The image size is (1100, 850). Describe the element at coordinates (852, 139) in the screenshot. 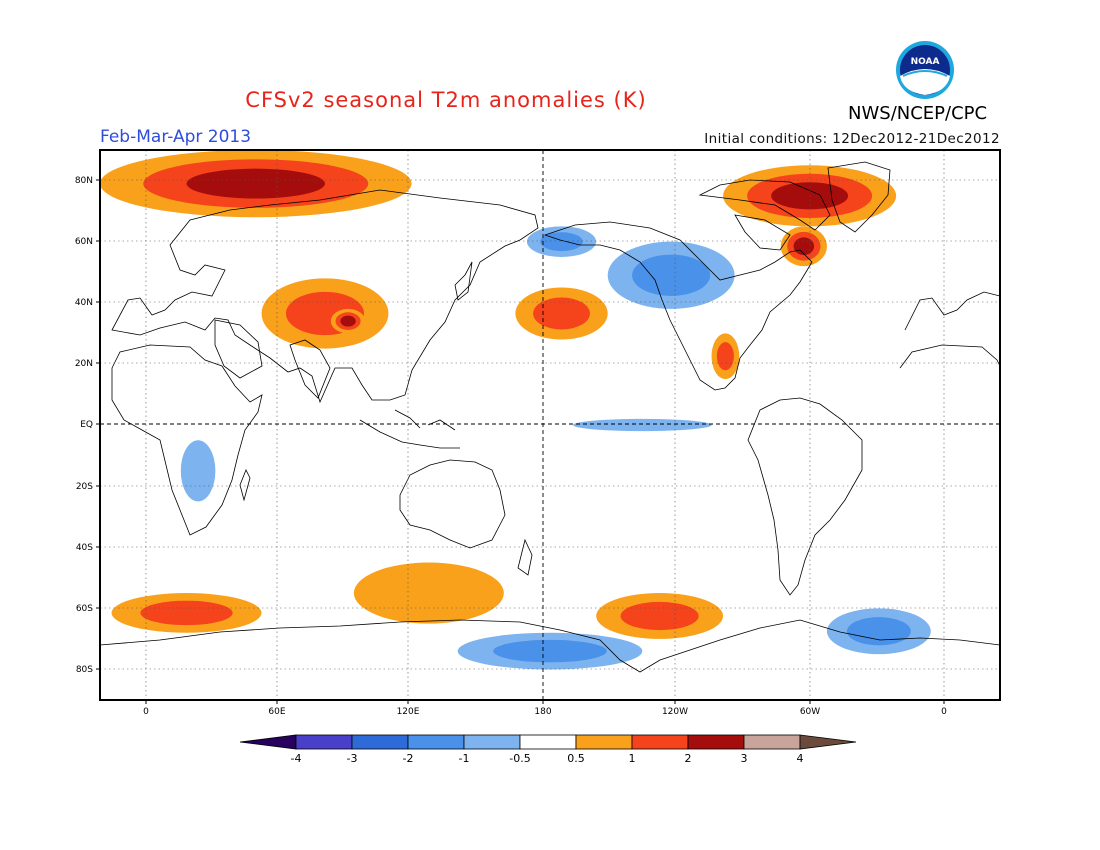

I see `initial-conditions: Initial conditions: 12Dec2012-21Dec2012` at that location.